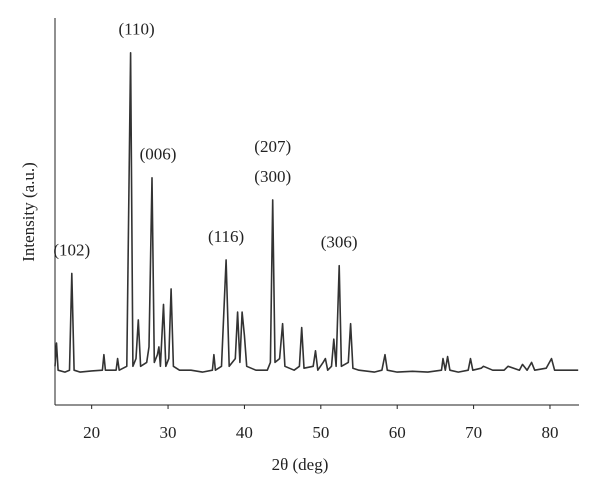  What do you see at coordinates (158, 154) in the screenshot?
I see `peak-label: (006)` at bounding box center [158, 154].